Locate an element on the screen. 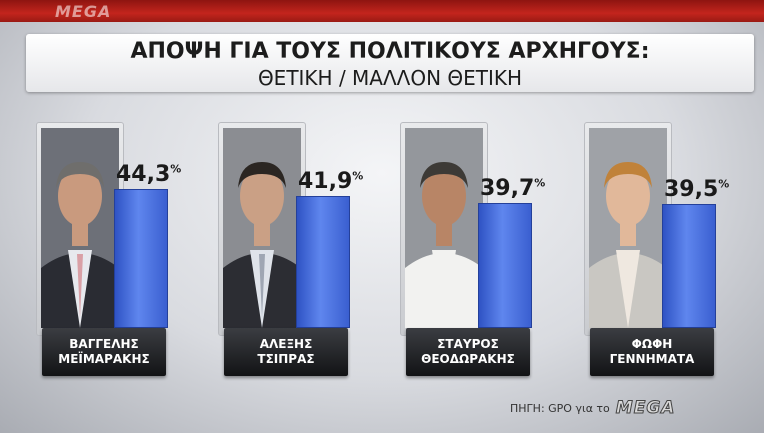 The height and width of the screenshot is (433, 764). source-note: ΠΗΓΗ: GPO για το MEGA is located at coordinates (593, 408).